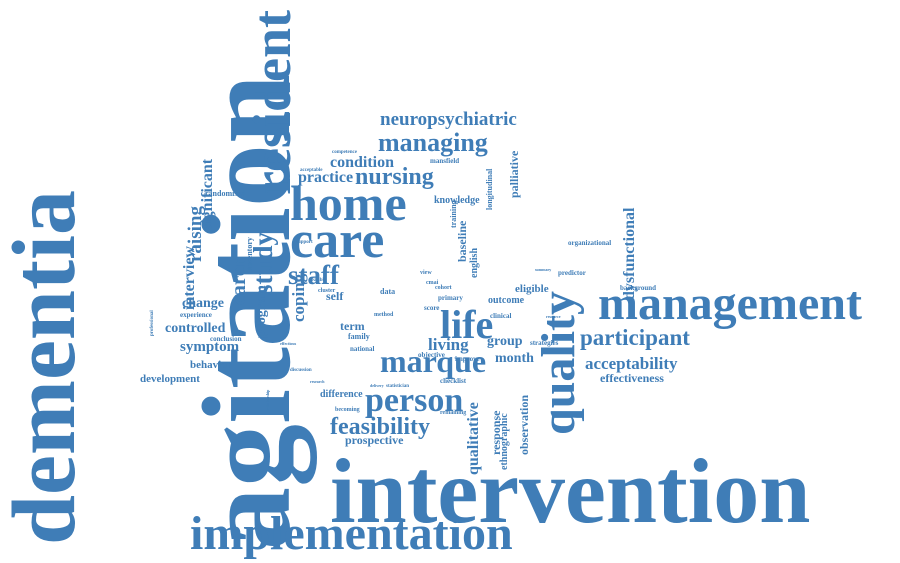  I want to click on word-relationship: relationship, so click(267, 399).